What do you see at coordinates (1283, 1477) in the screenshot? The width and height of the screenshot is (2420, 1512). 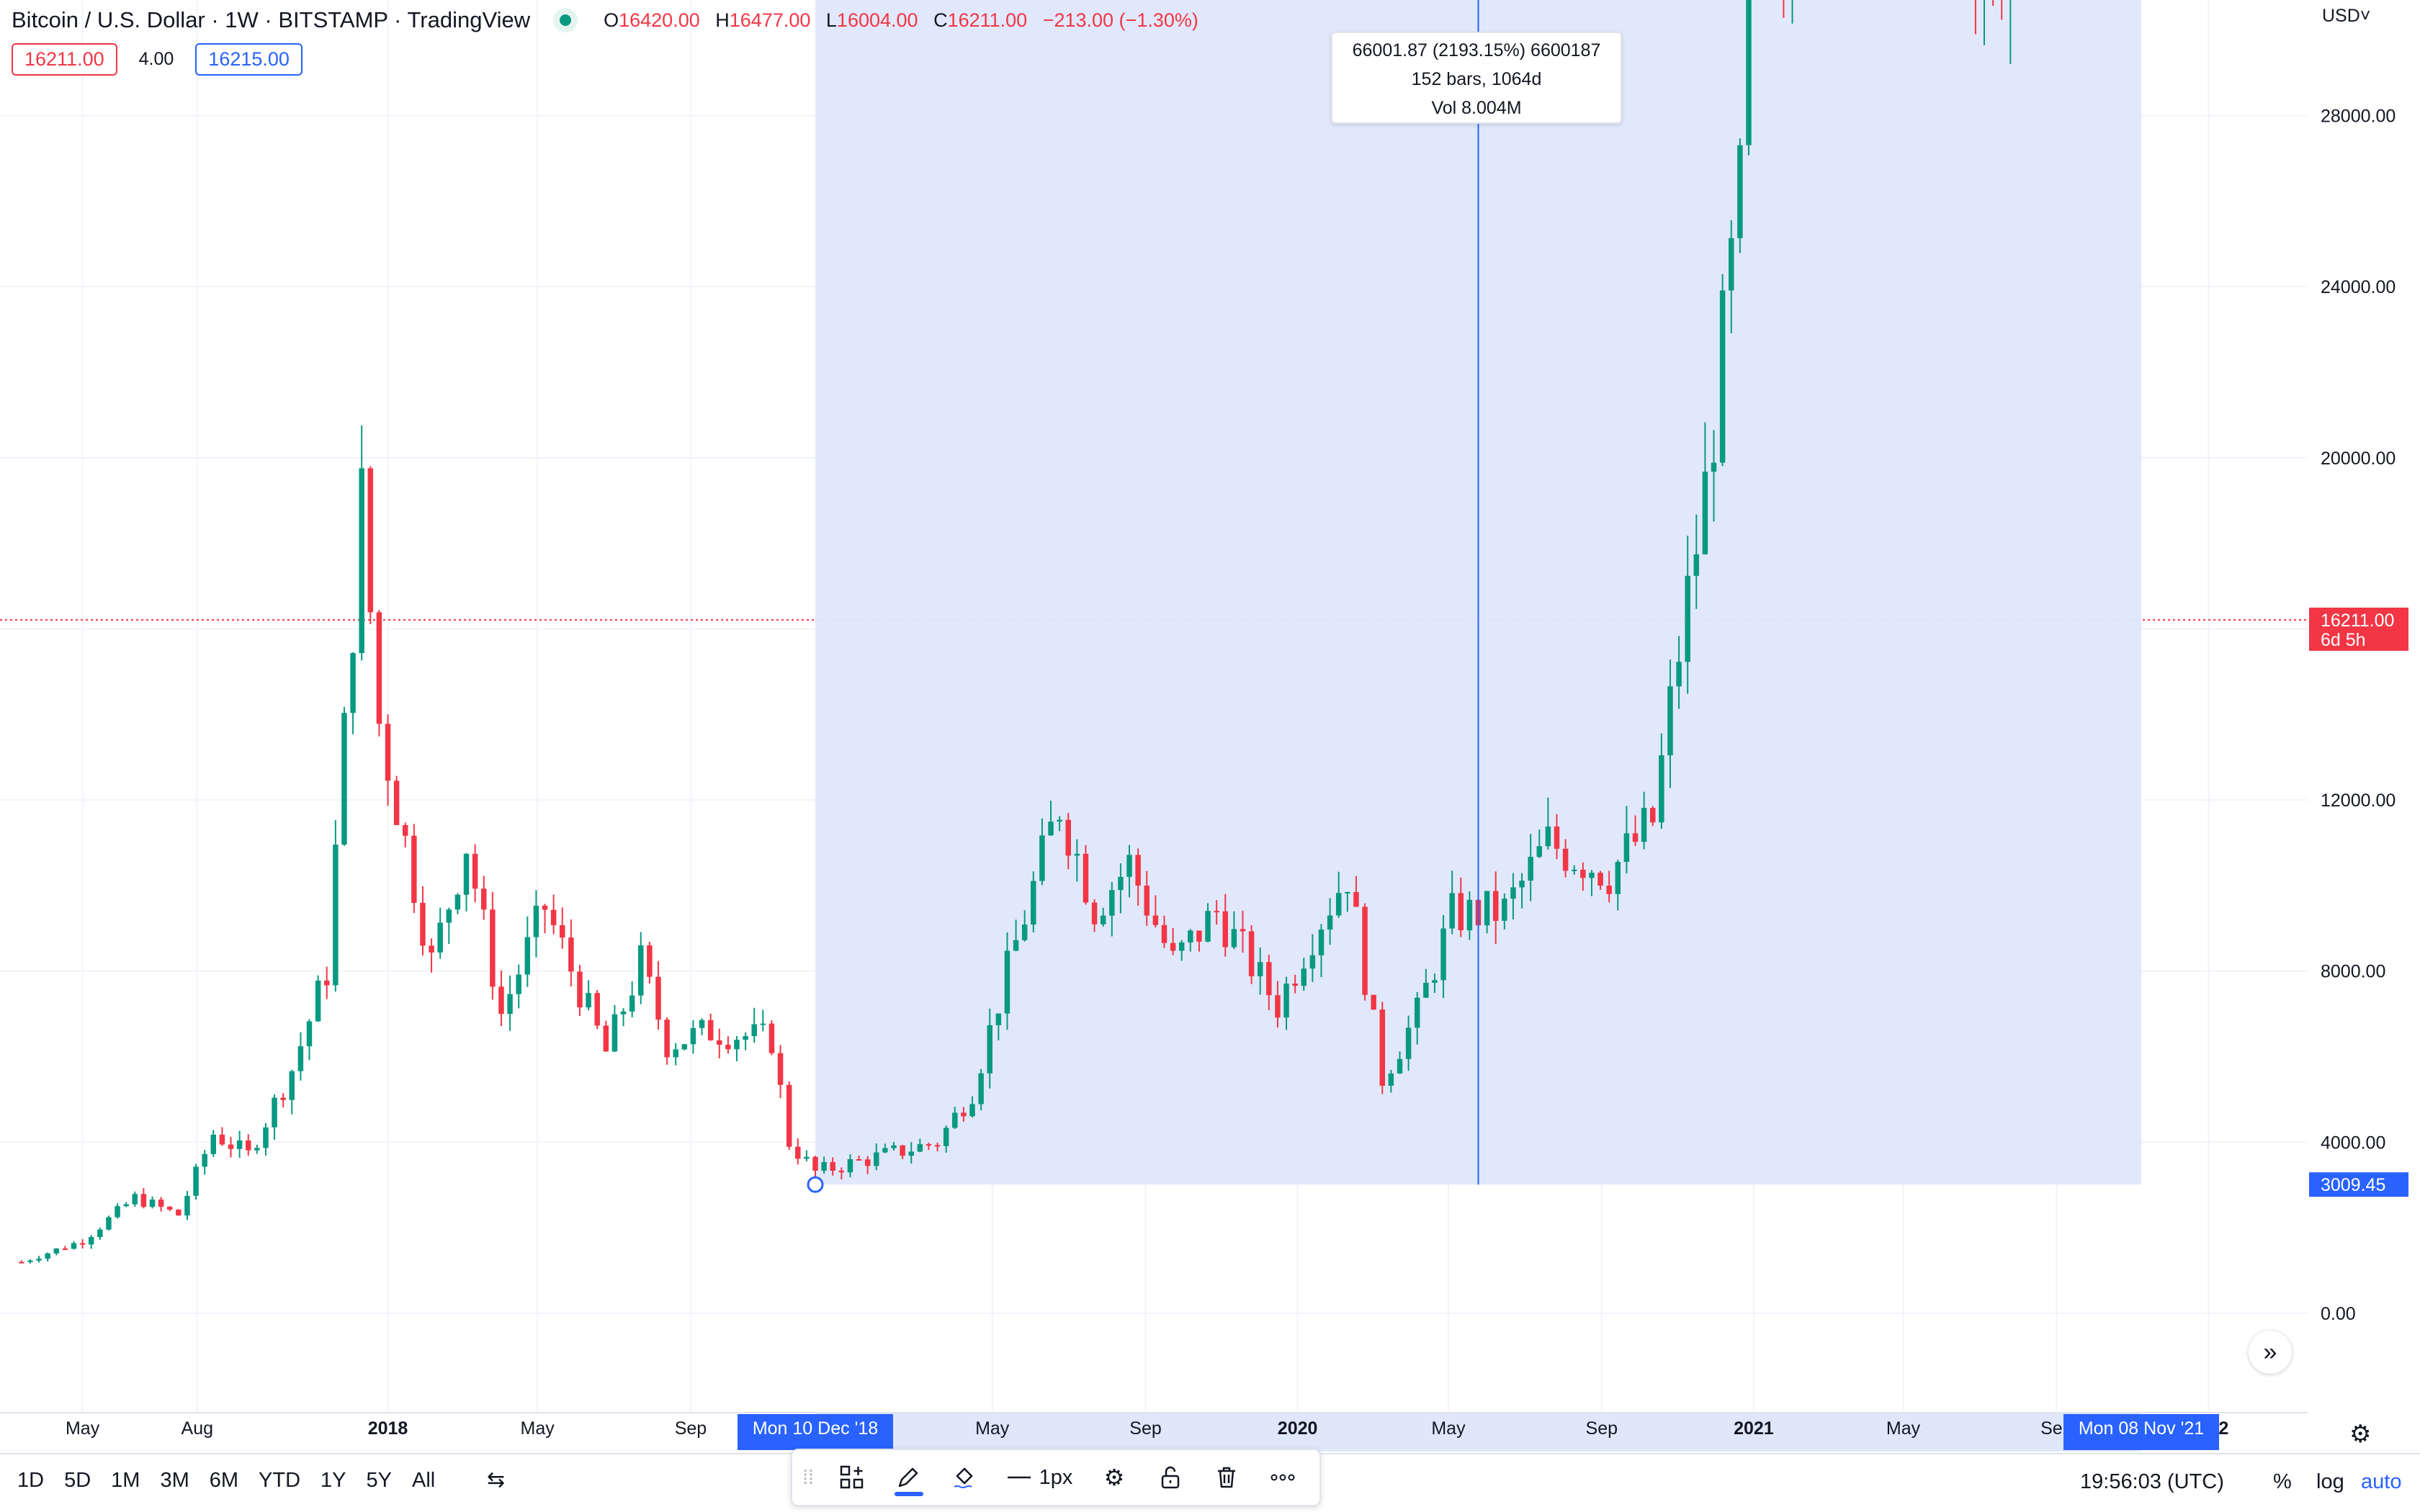 I see `more-icon` at bounding box center [1283, 1477].